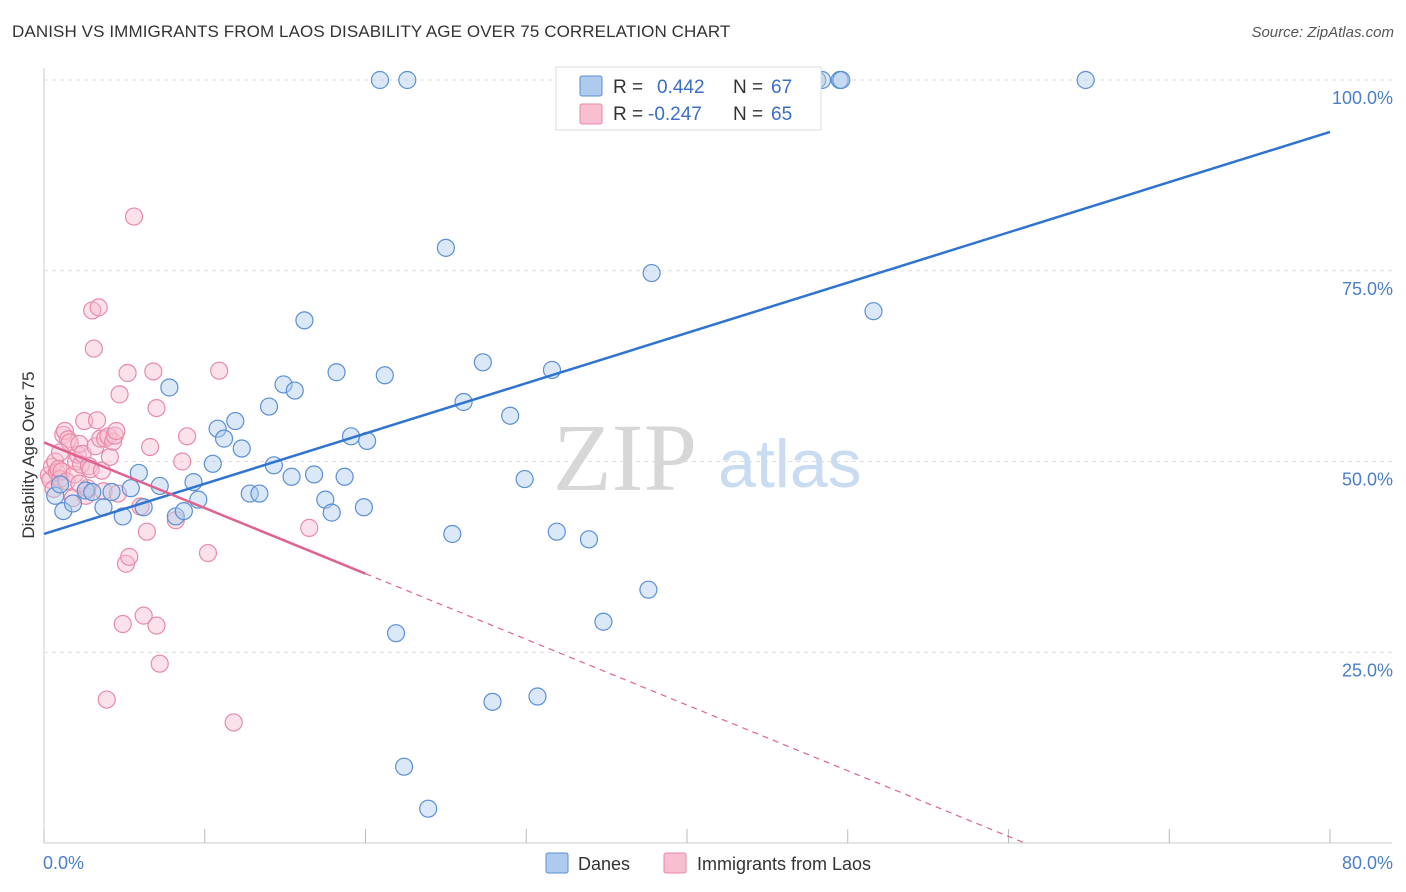 Image resolution: width=1406 pixels, height=892 pixels. I want to click on y-axis-tick-labels: 25.0% 50.0% 75.0% 100.0%, so click(1362, 384).